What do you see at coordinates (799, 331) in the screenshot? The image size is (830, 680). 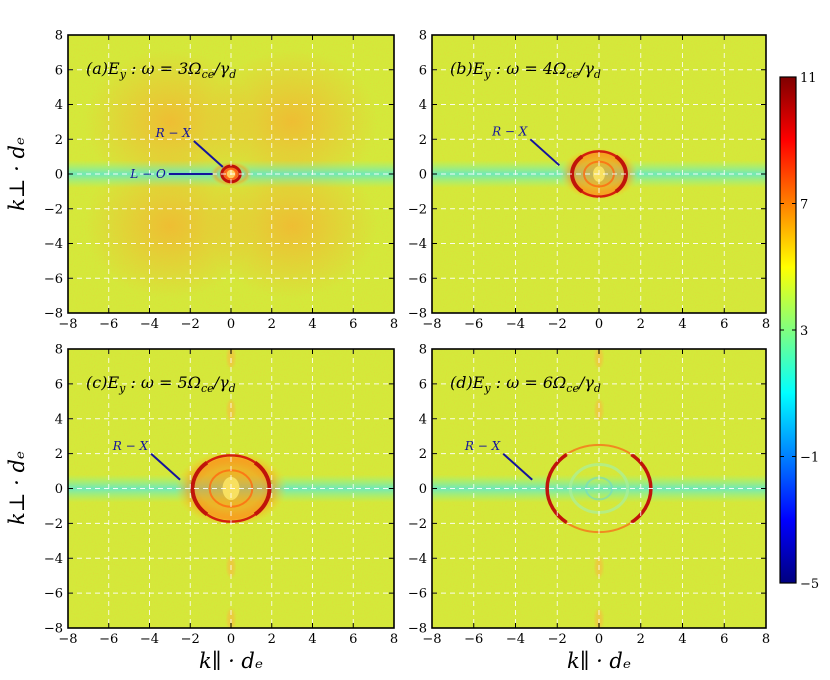 I see `colorbar: 11 7 3 −1 −5` at bounding box center [799, 331].